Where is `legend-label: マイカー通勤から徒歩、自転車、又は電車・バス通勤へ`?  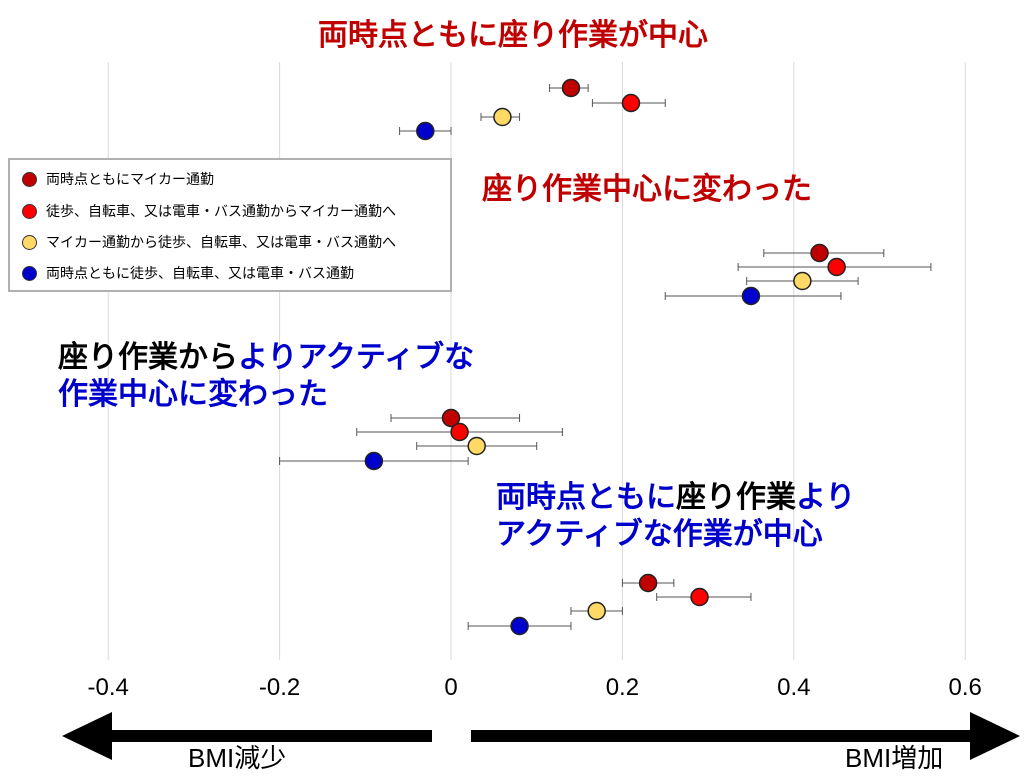 legend-label: マイカー通勤から徒歩、自転車、又は電車・バス通勤へ is located at coordinates (221, 243).